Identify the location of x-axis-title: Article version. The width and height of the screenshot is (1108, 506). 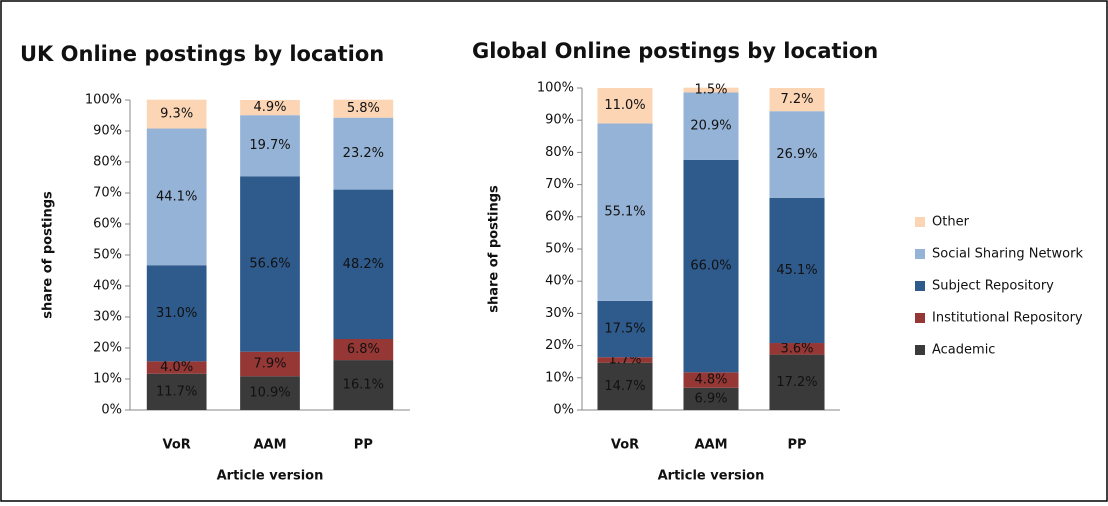
(270, 476).